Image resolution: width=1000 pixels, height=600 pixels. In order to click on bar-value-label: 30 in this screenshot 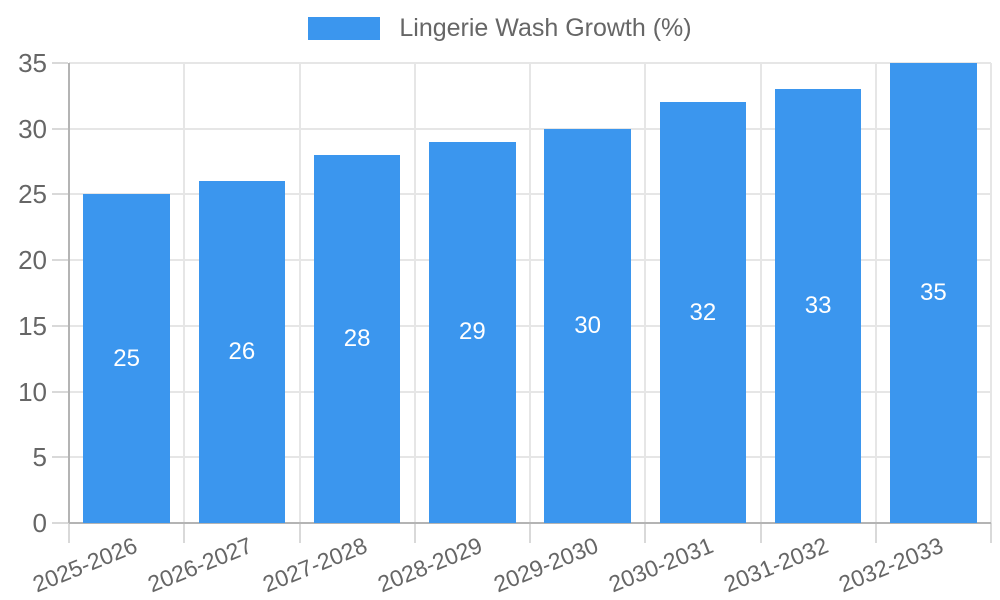, I will do `click(587, 325)`.